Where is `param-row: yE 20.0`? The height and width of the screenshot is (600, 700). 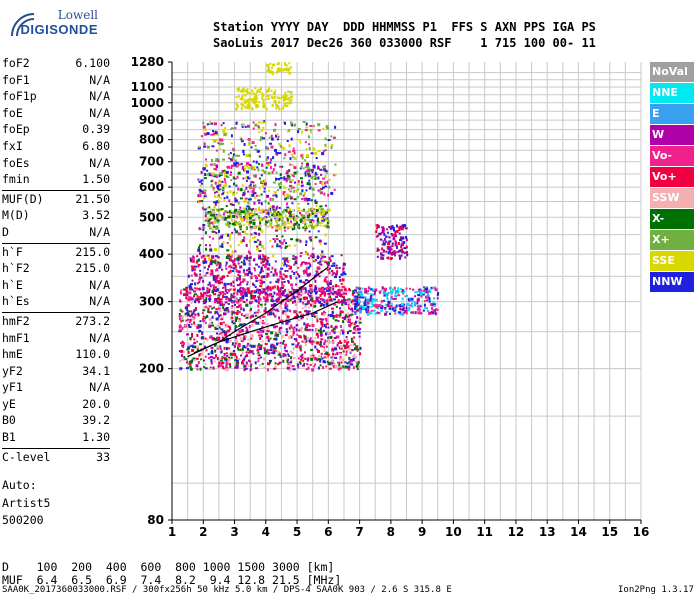
param-row: yE 20.0 is located at coordinates (56, 405).